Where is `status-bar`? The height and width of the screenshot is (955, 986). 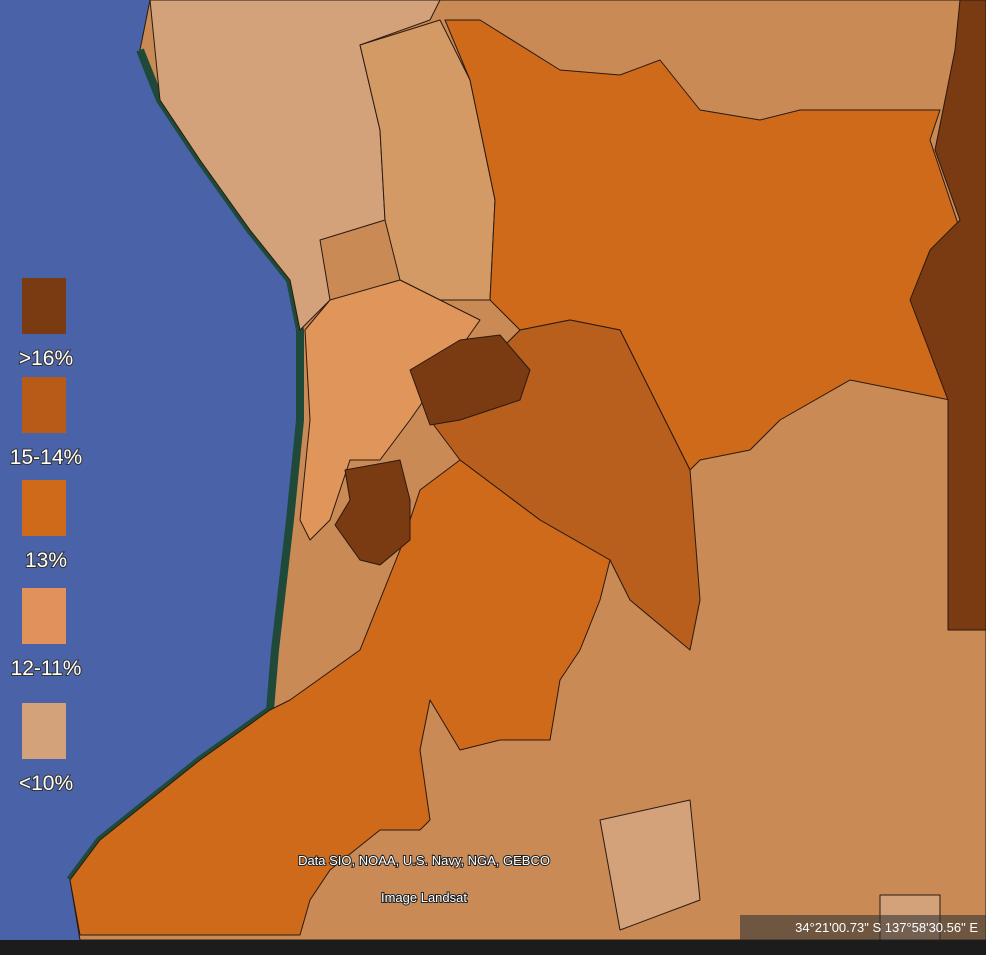 status-bar is located at coordinates (863, 927).